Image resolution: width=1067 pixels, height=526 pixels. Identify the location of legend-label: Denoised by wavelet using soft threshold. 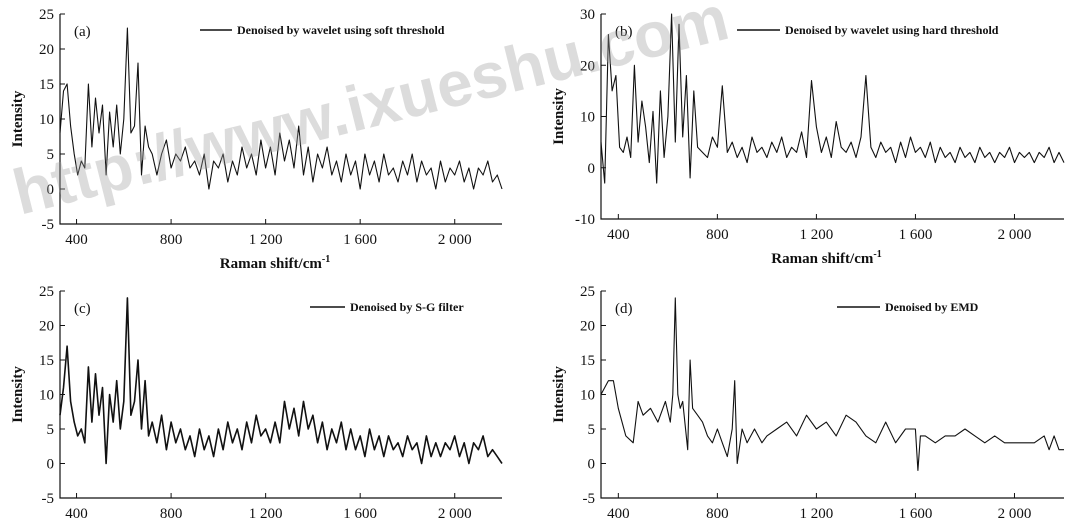
(341, 30).